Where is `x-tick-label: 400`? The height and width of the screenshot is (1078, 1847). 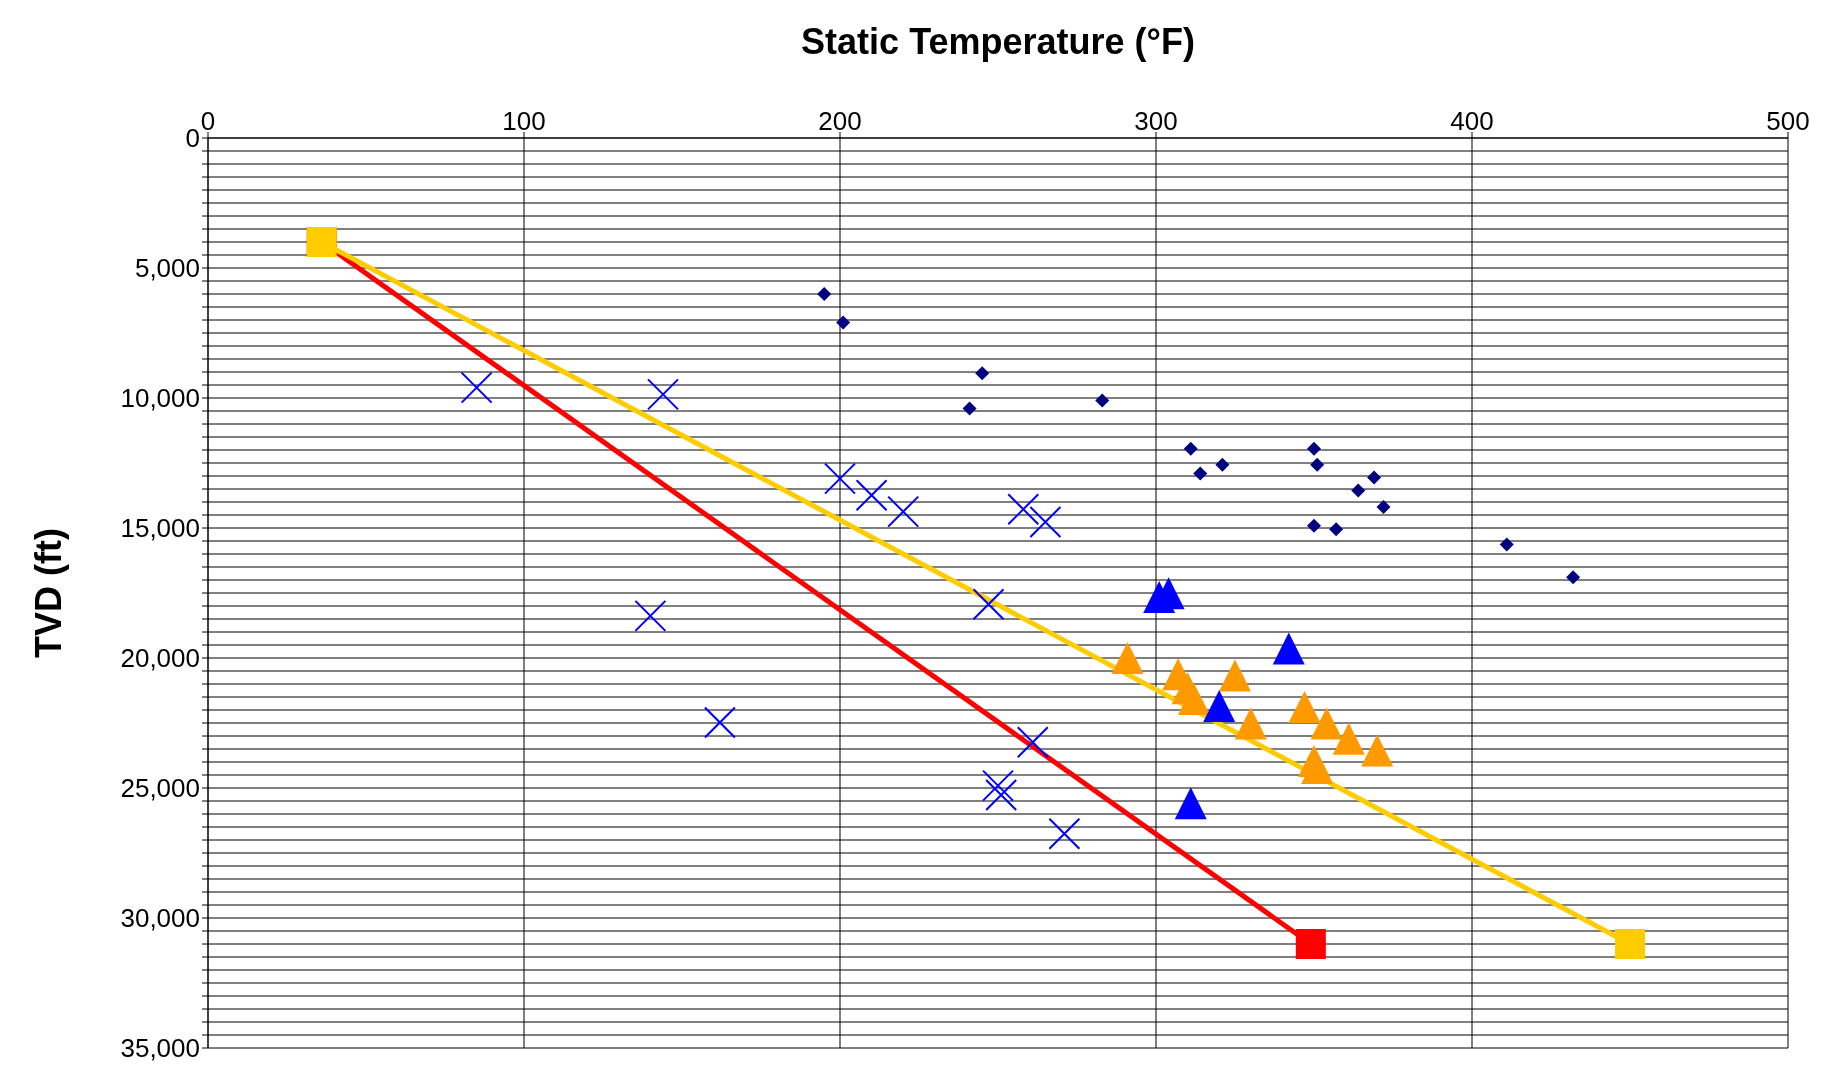 x-tick-label: 400 is located at coordinates (1472, 121).